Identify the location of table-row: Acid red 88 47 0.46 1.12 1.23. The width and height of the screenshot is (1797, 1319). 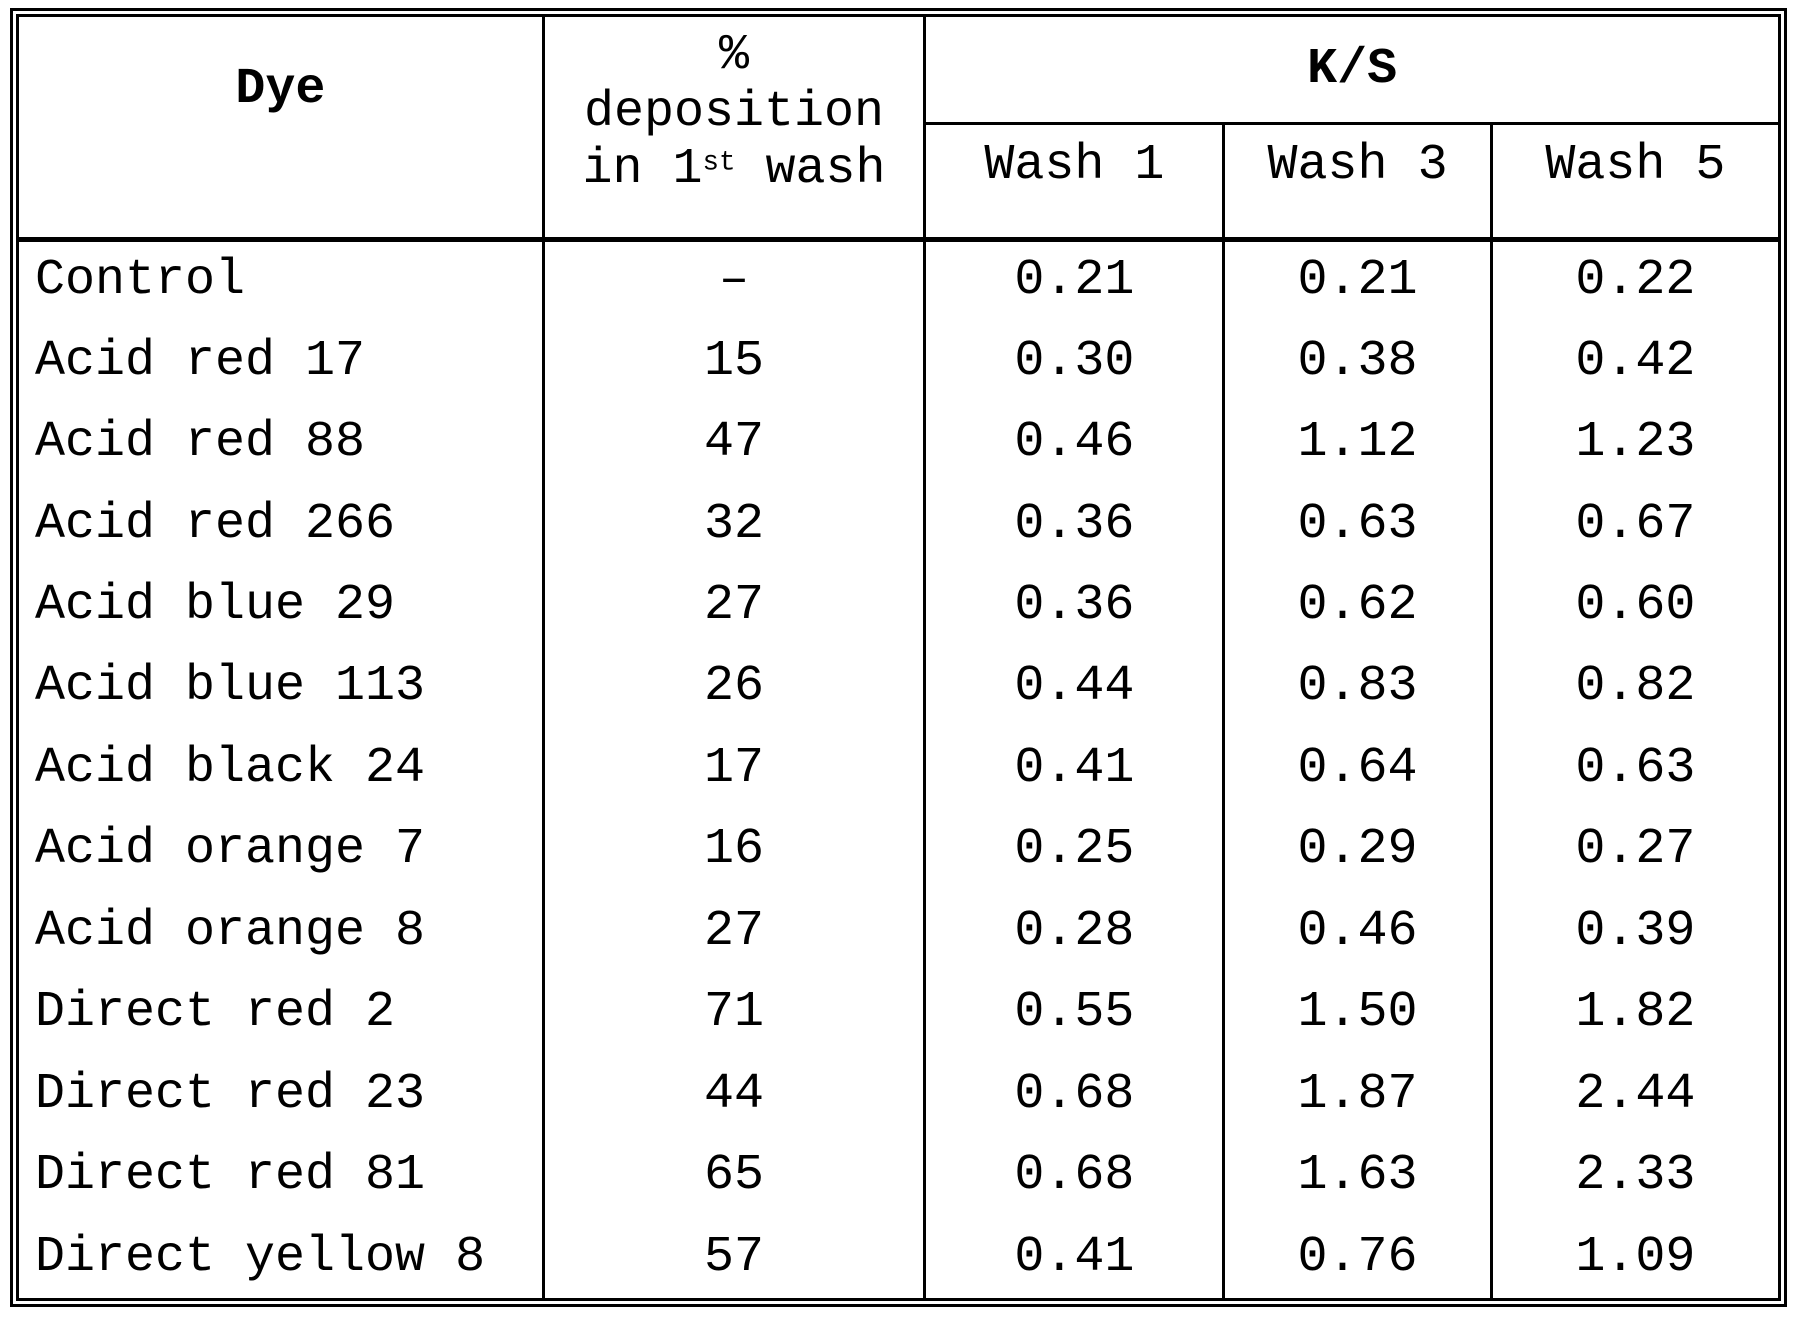
(898, 442).